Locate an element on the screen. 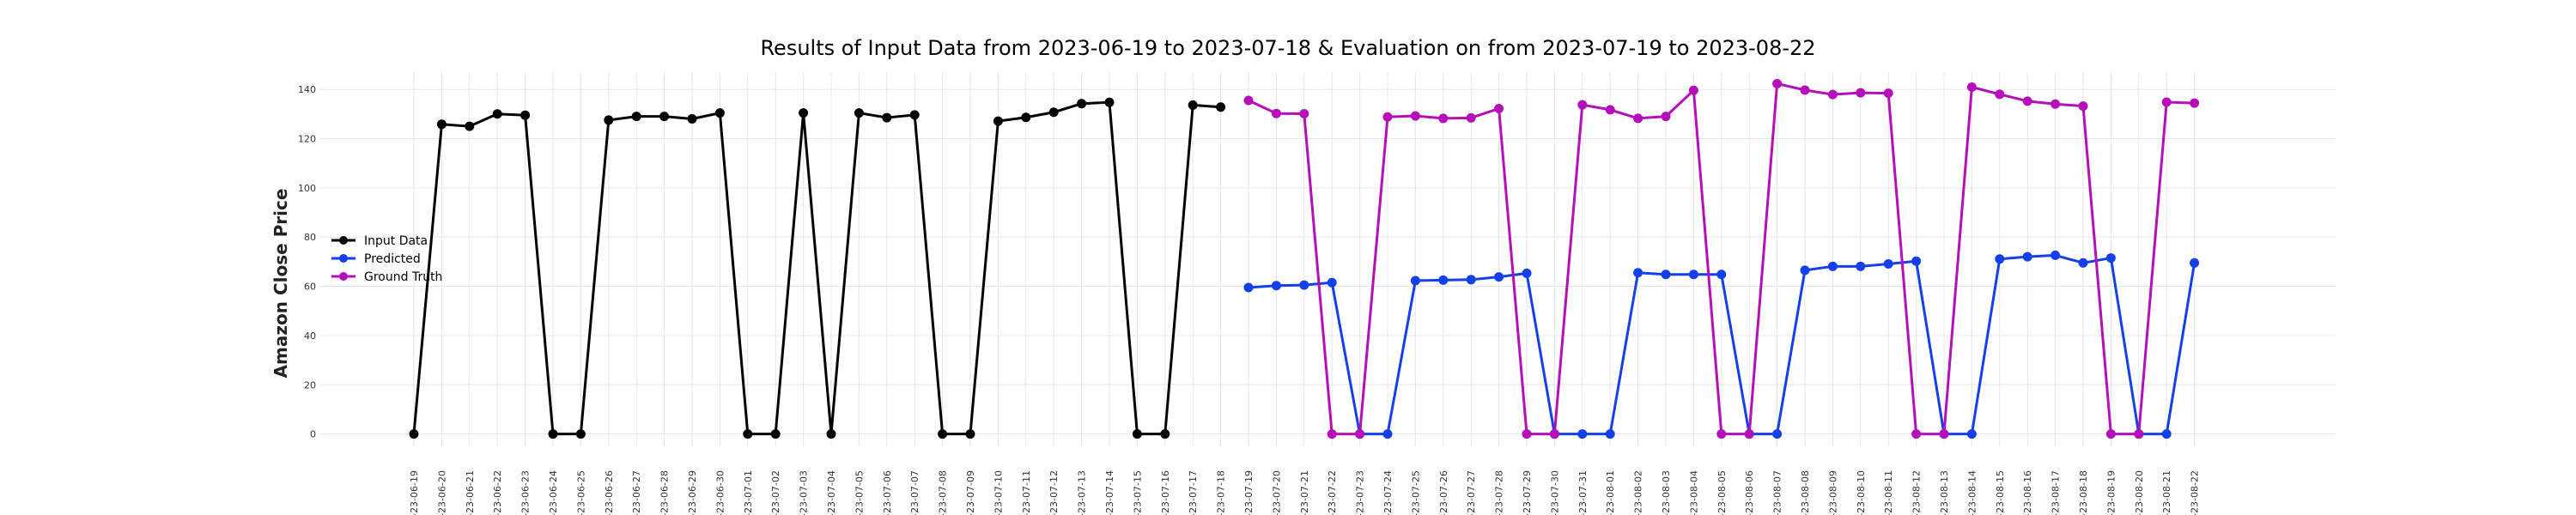 The height and width of the screenshot is (515, 2576). x-tick-label: -23-07-31 is located at coordinates (1583, 492).